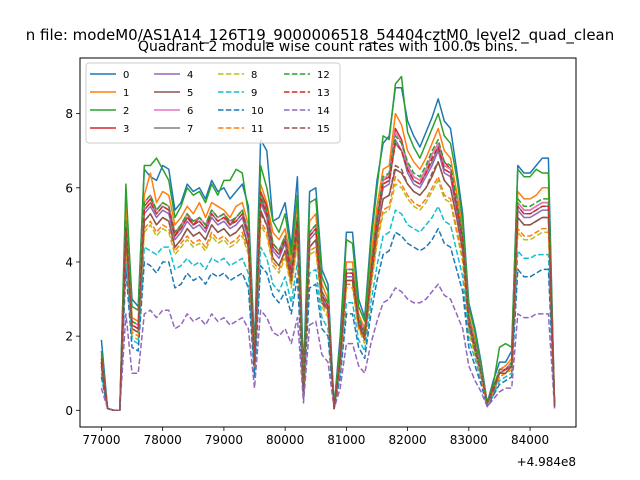 This screenshot has width=640, height=480. What do you see at coordinates (190, 93) in the screenshot?
I see `legend-label-5: 5` at bounding box center [190, 93].